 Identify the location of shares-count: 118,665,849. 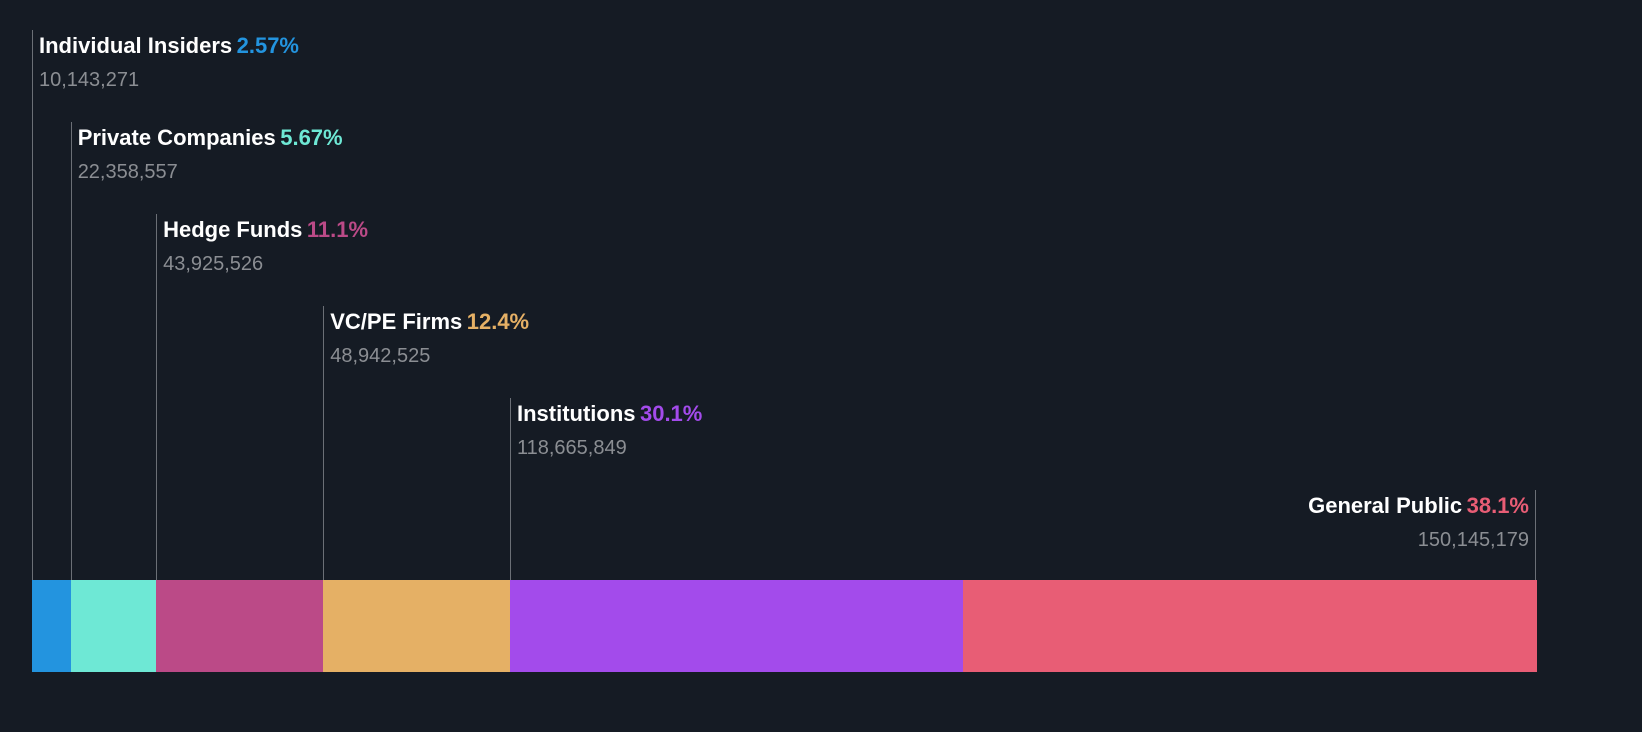
(571, 448).